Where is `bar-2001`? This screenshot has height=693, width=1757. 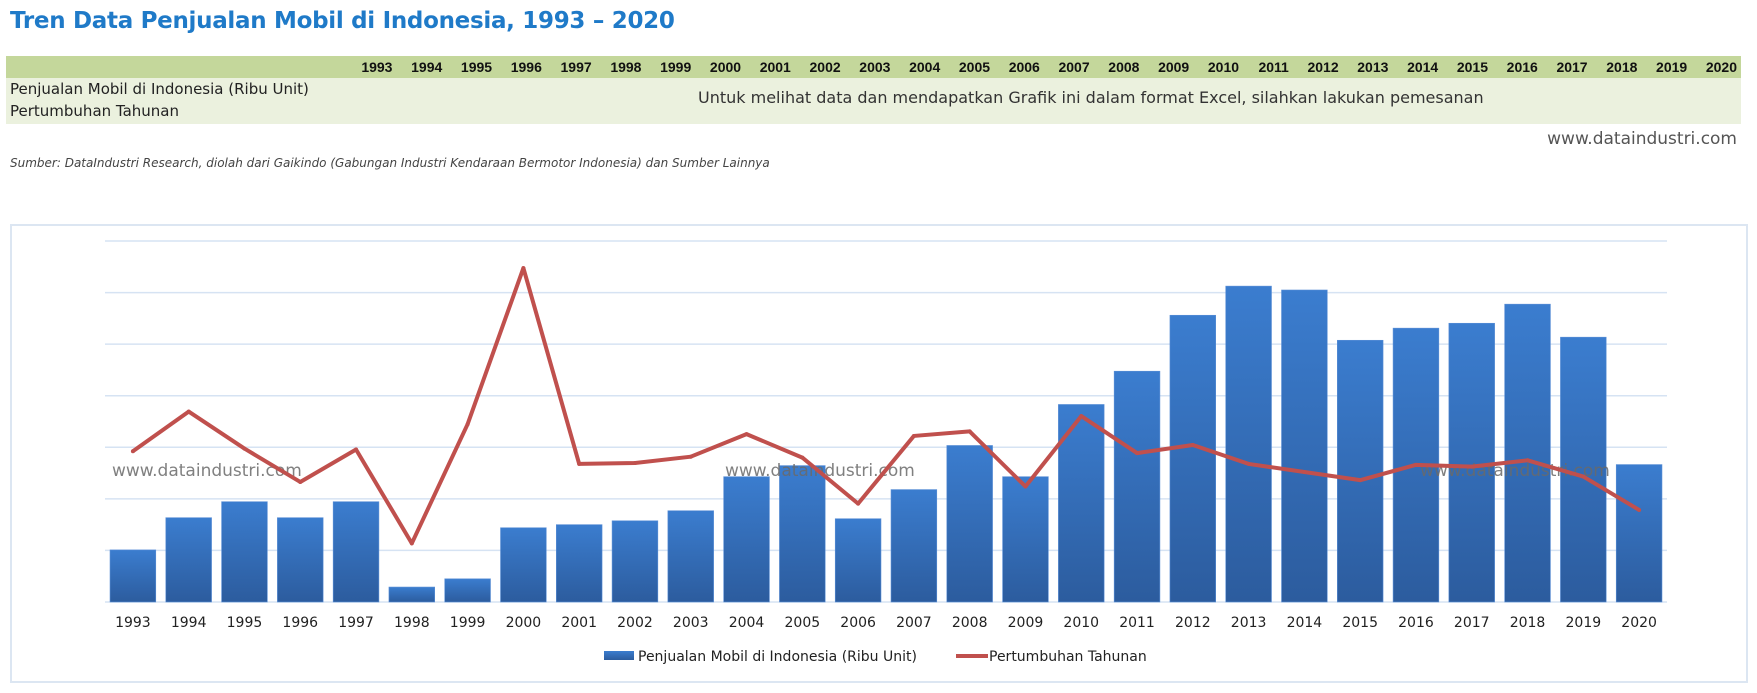
bar-2001 is located at coordinates (579, 563).